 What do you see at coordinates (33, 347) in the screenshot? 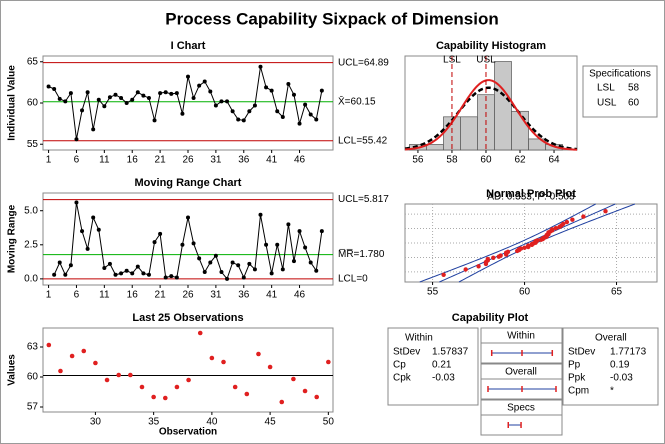
I see `y-tick-label: 63` at bounding box center [33, 347].